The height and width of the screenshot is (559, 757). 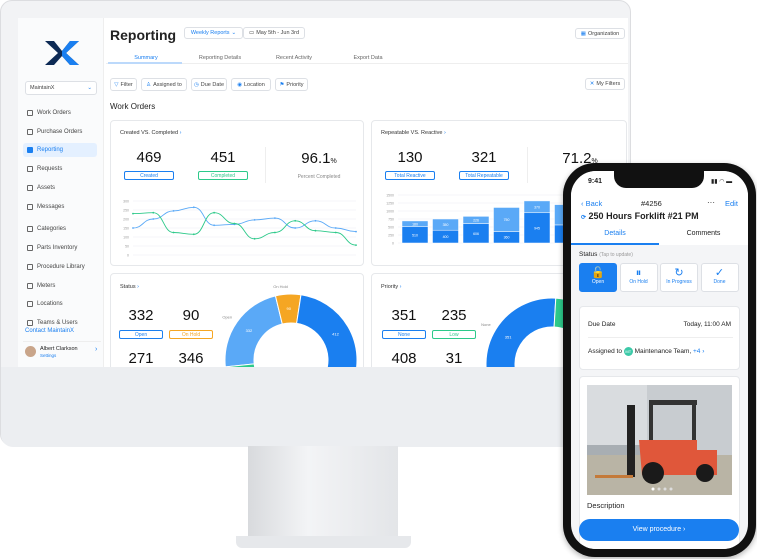 I want to click on filter-location: ◉ Location, so click(x=251, y=84).